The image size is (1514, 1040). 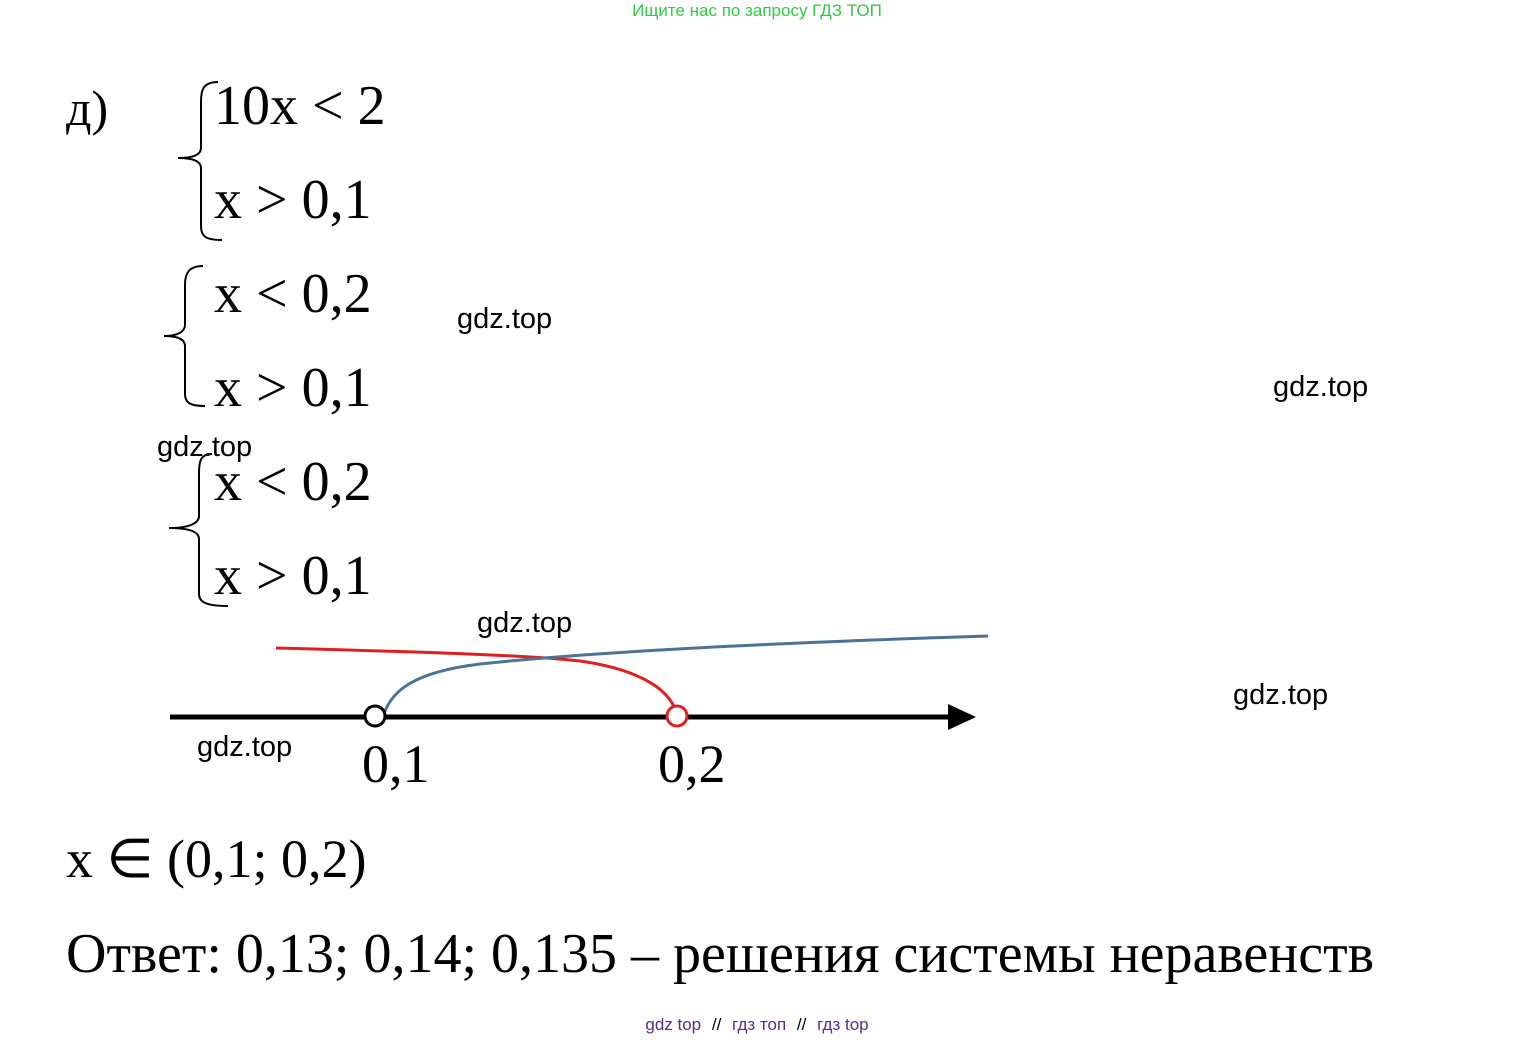 What do you see at coordinates (396, 764) in the screenshot?
I see `tick-label-0-1: 0,1` at bounding box center [396, 764].